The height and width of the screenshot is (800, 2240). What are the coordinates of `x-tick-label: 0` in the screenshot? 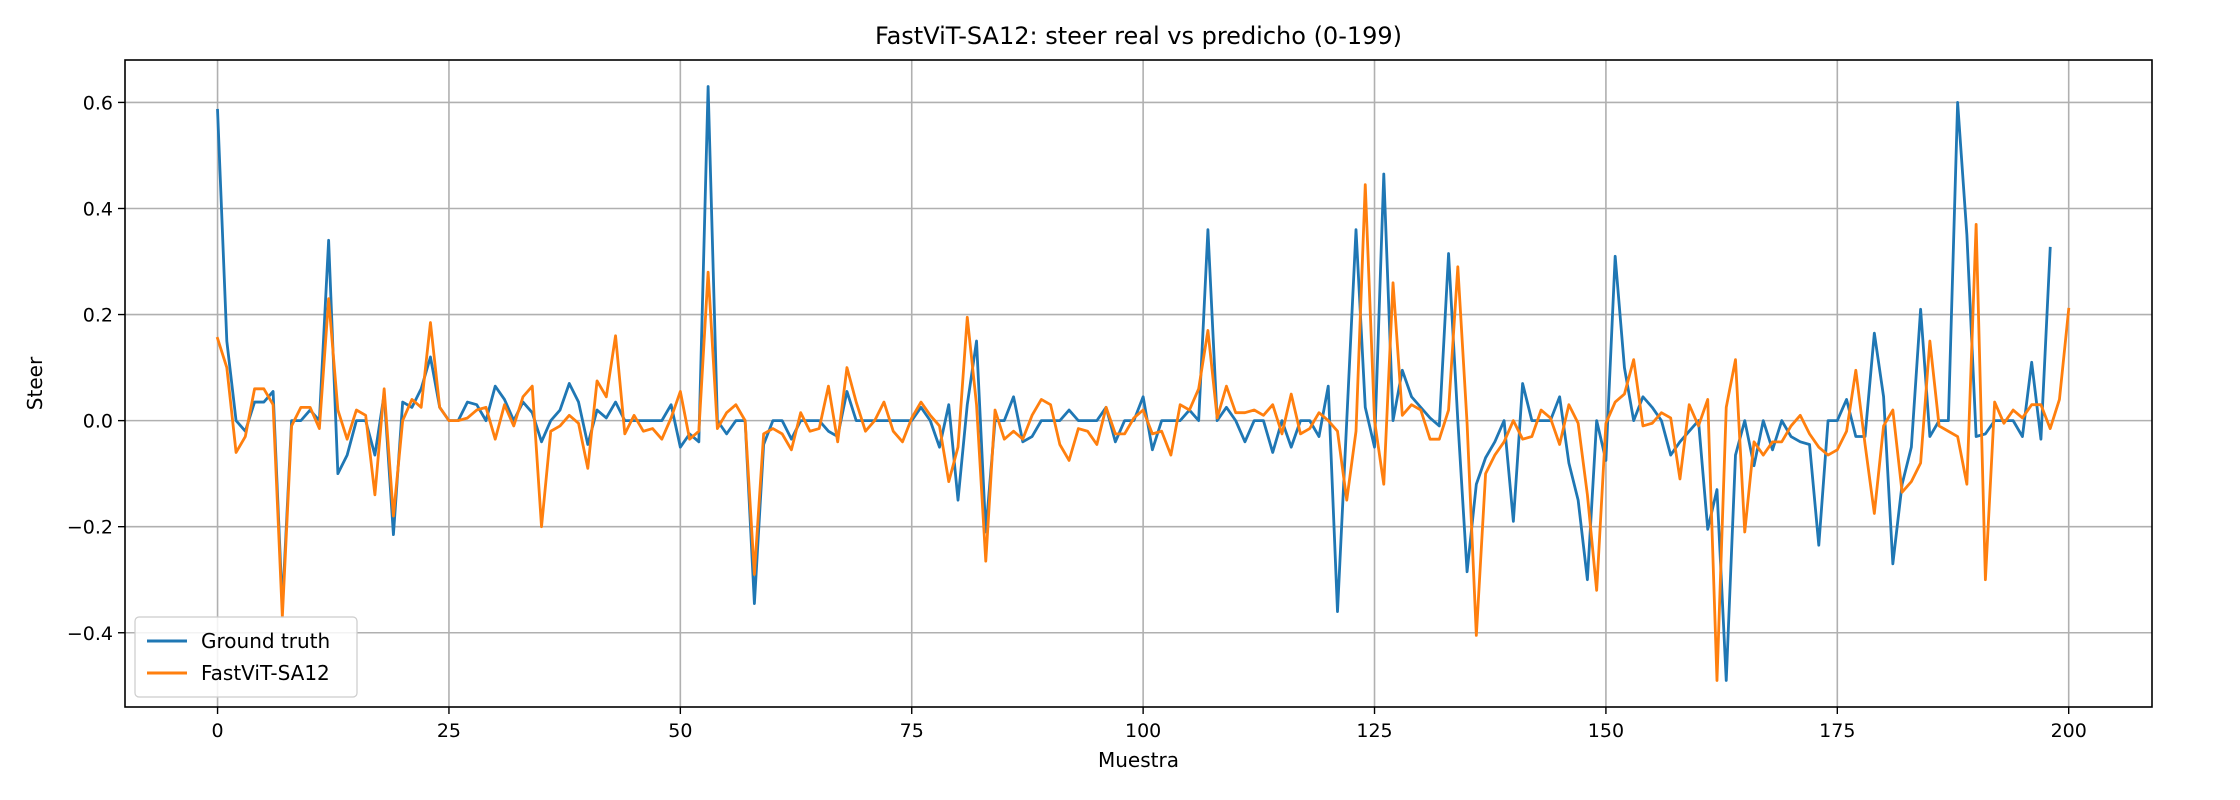 It's located at (218, 731).